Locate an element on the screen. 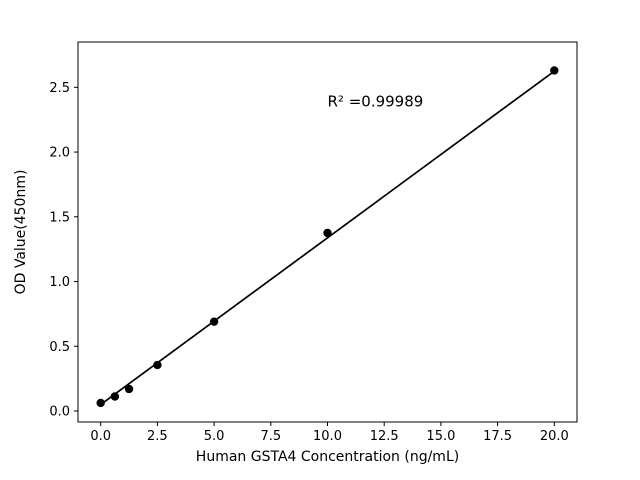  x-tick-label: 17.5 is located at coordinates (497, 436).